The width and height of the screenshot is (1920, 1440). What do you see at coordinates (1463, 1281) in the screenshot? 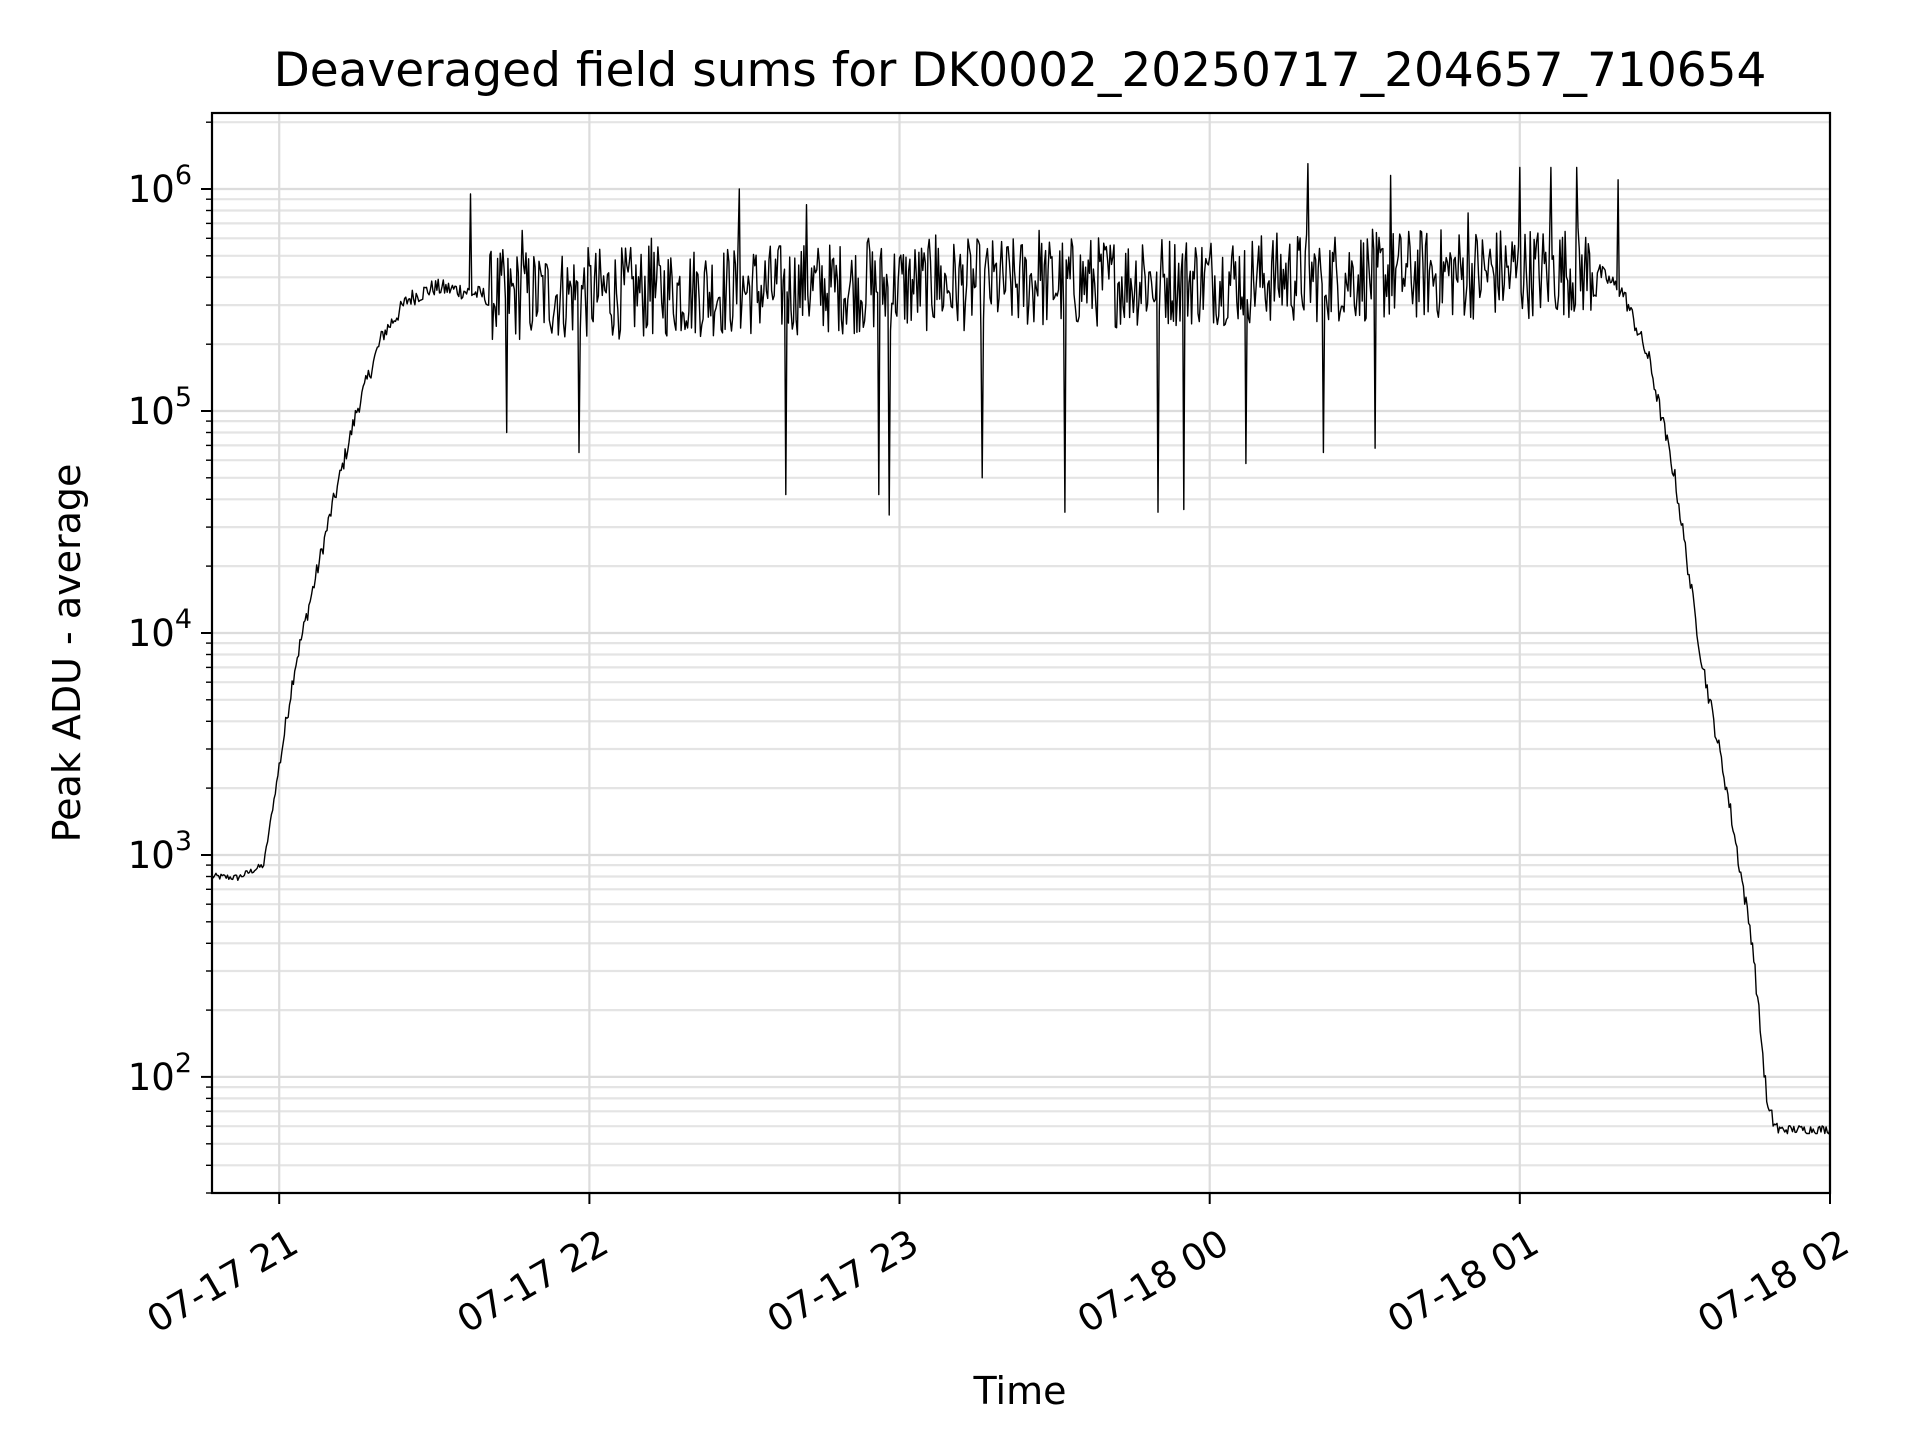
I see `x-tick-label: 07-18 01` at bounding box center [1463, 1281].